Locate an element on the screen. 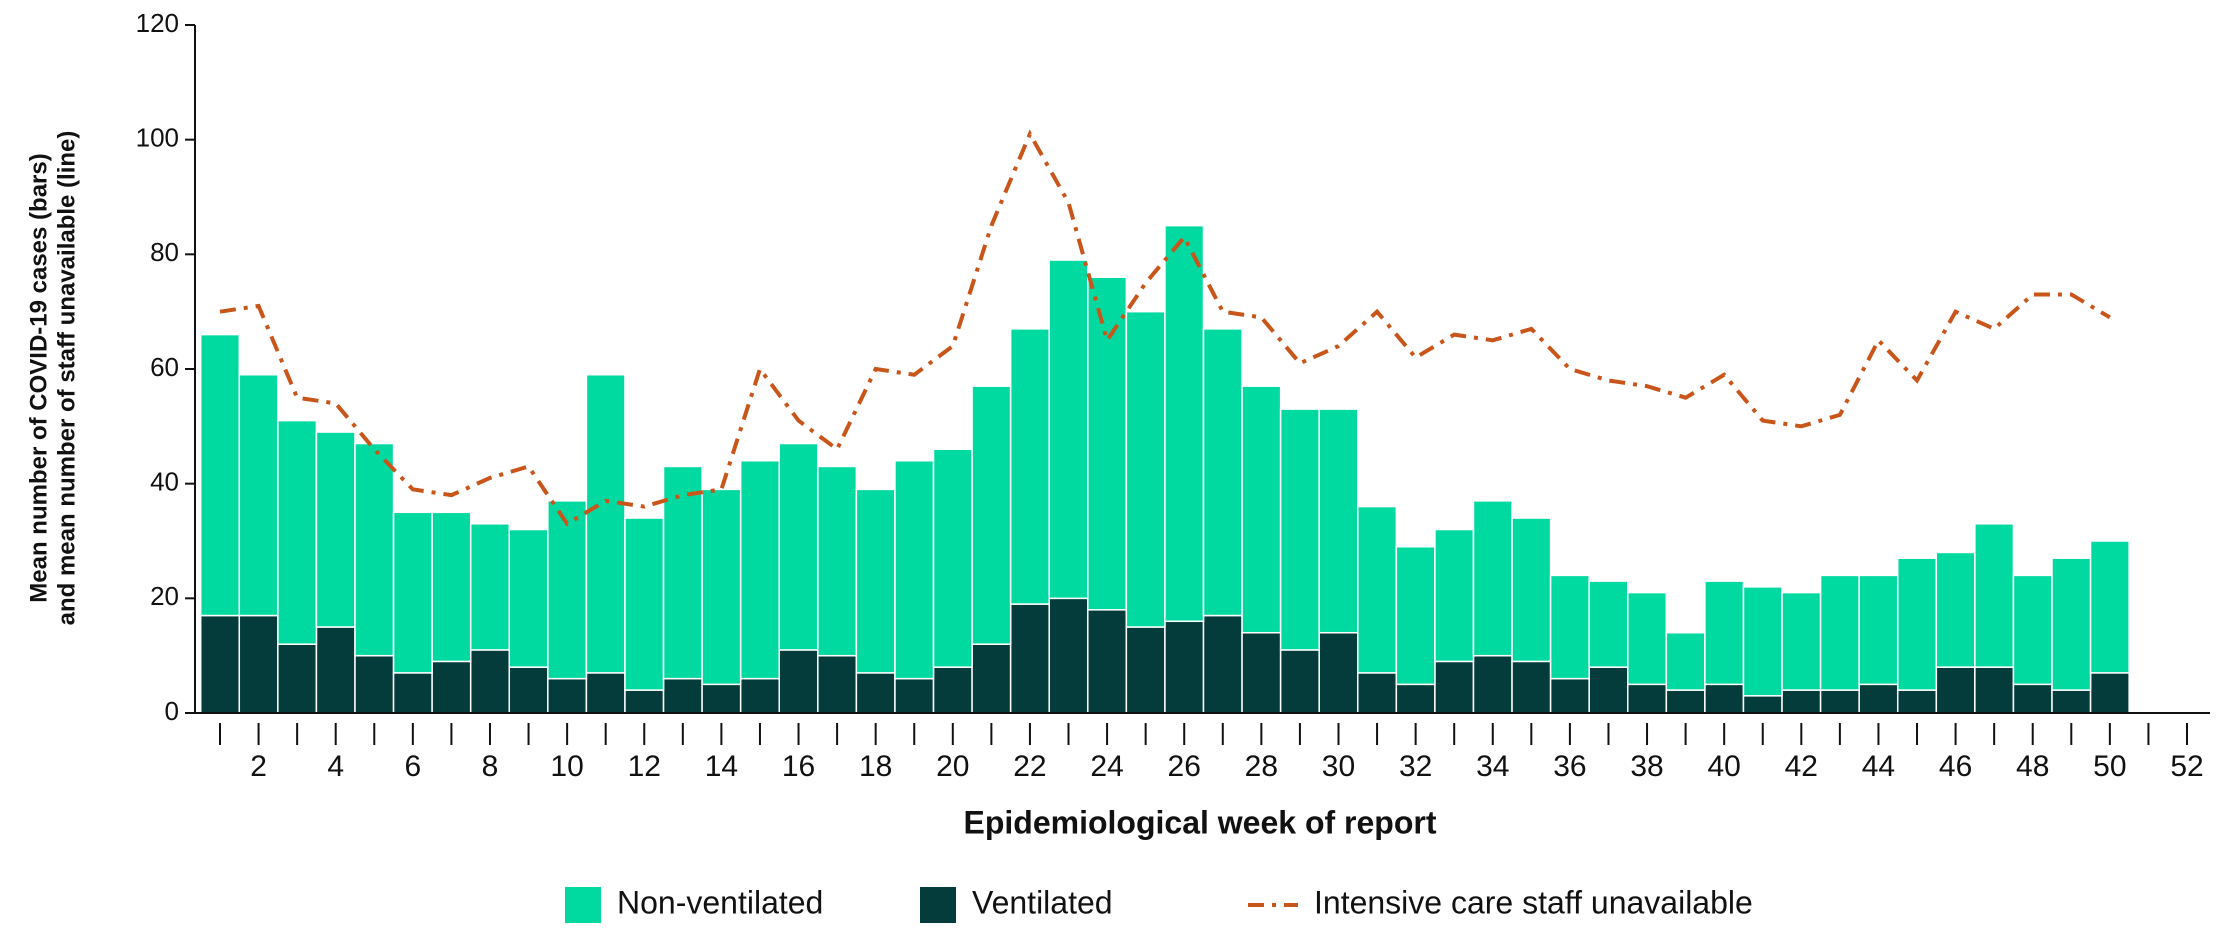  x-tick-label: 6 is located at coordinates (412, 766).